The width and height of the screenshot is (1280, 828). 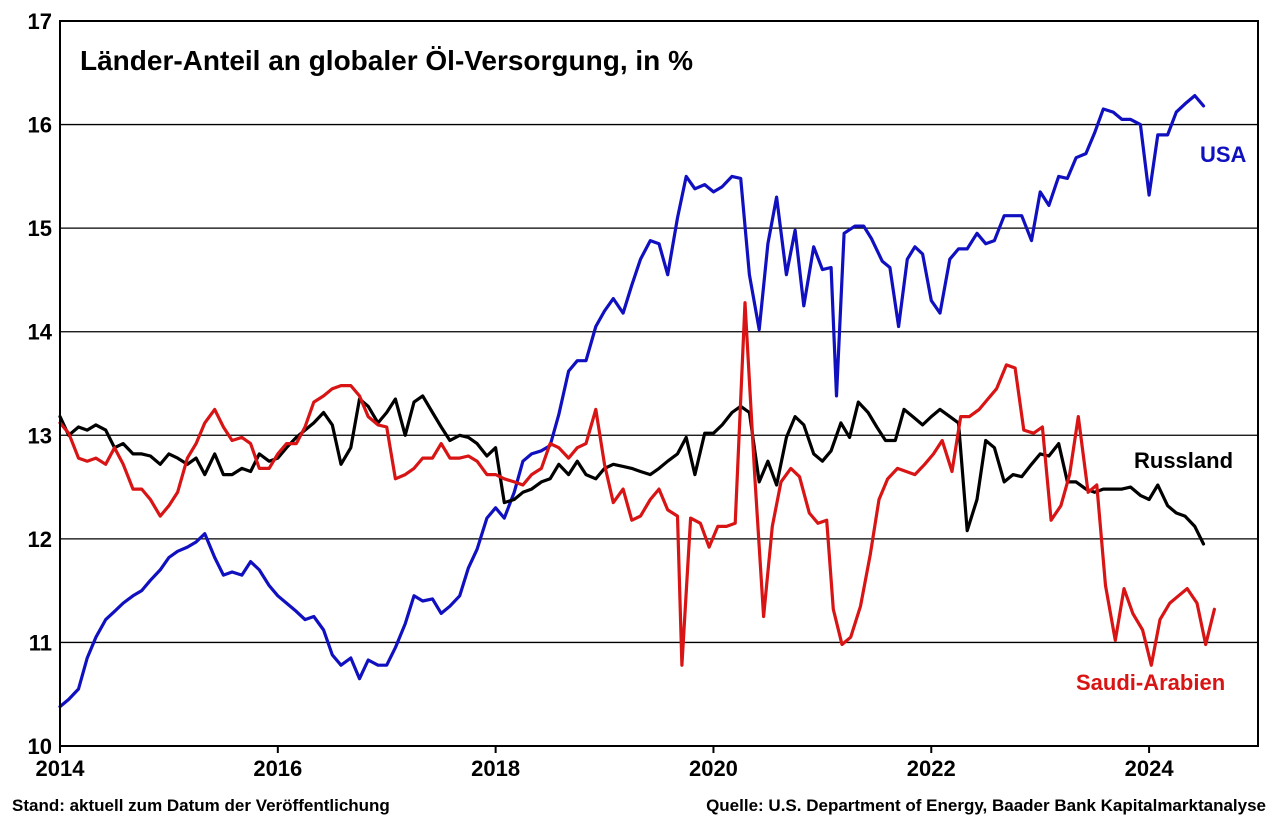 What do you see at coordinates (40, 332) in the screenshot?
I see `y-tick-label: 14` at bounding box center [40, 332].